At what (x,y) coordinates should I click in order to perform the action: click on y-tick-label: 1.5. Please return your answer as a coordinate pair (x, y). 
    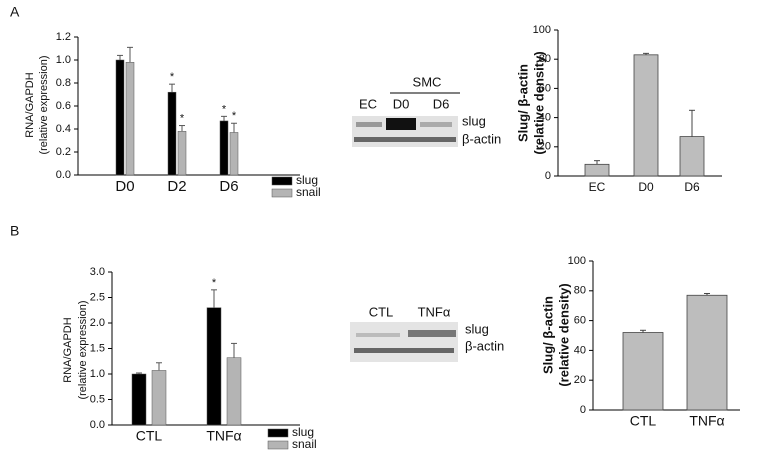
    Looking at the image, I should click on (97, 348).